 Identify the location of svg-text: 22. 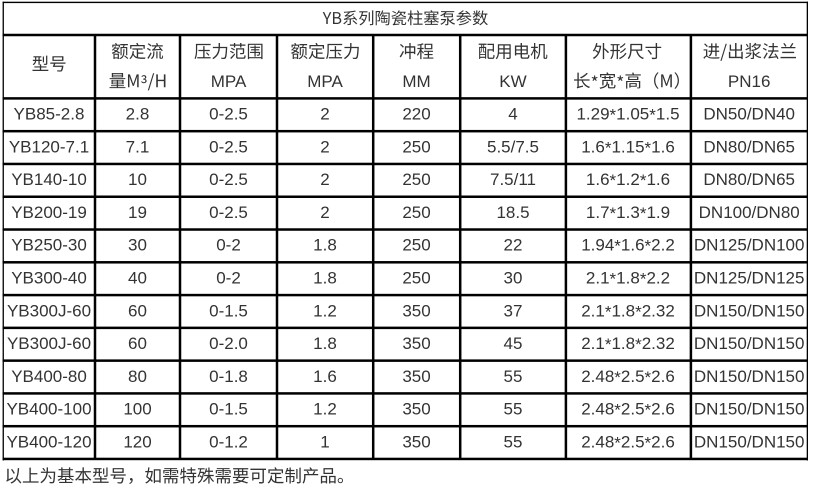
(513, 245).